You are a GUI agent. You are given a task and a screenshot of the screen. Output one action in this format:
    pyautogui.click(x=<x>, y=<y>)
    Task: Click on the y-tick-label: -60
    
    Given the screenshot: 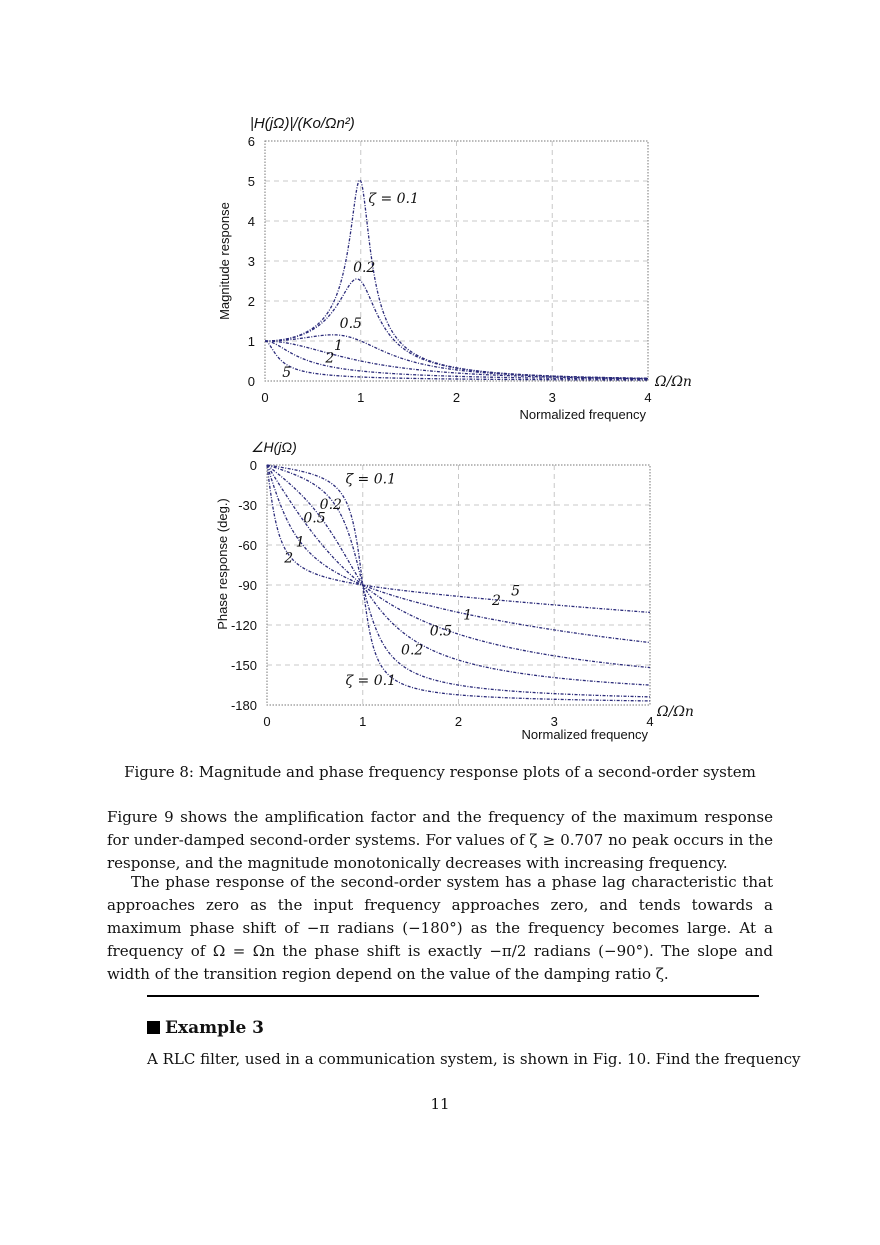 What is the action you would take?
    pyautogui.click(x=247, y=545)
    